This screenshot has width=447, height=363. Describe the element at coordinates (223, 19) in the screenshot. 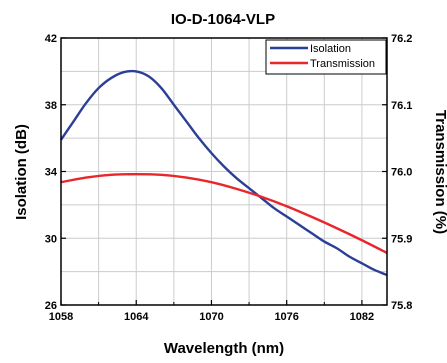

I see `chart-title: IO-D-1064-VLP` at that location.